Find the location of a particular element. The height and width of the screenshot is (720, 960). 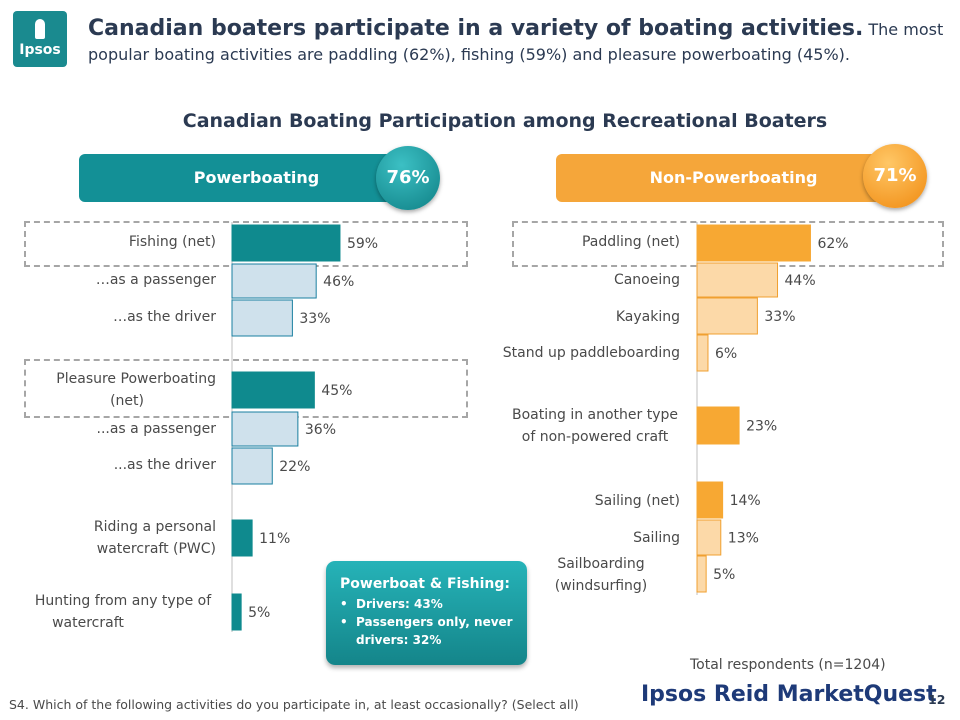

powerboating-label: Powerboating is located at coordinates (256, 177).